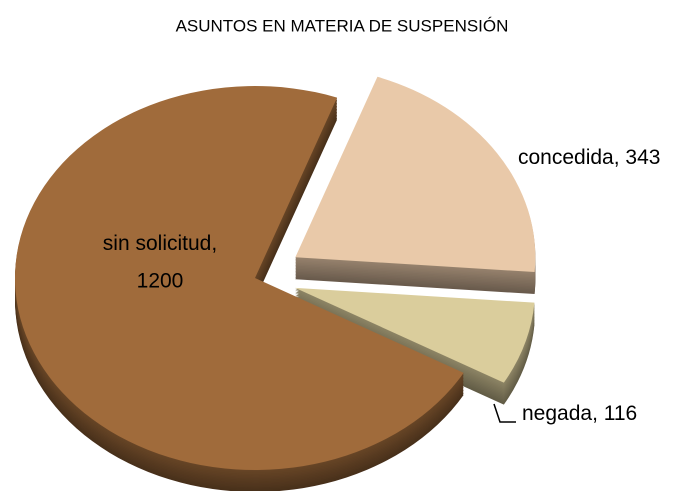  I want to click on leader-line, so click(504, 413).